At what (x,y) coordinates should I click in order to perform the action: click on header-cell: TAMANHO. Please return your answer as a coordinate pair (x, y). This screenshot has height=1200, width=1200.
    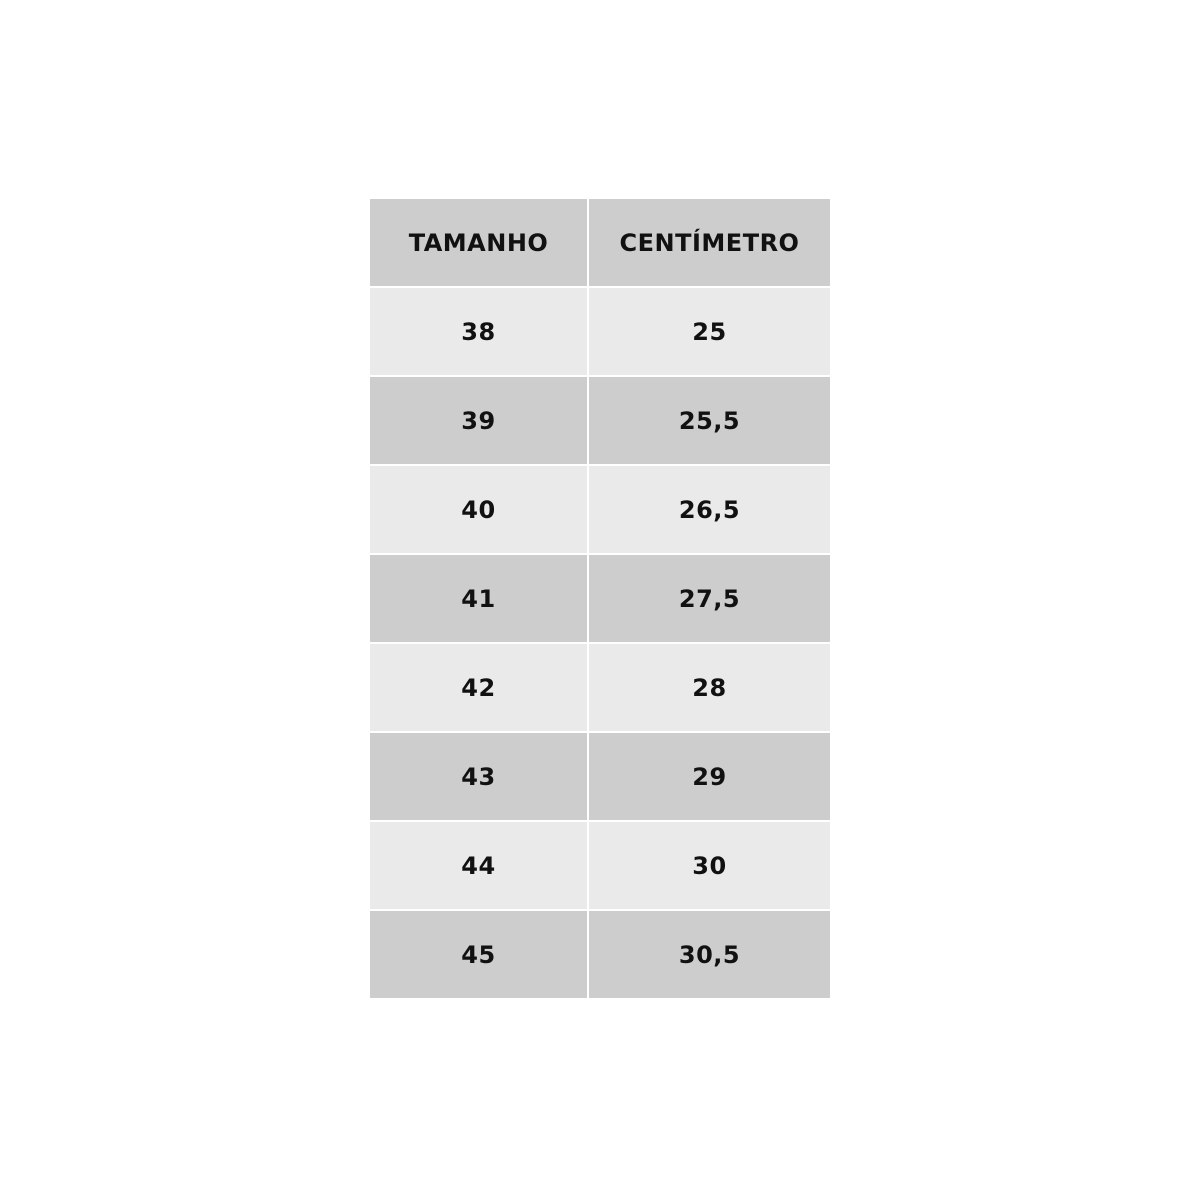
    Looking at the image, I should click on (478, 242).